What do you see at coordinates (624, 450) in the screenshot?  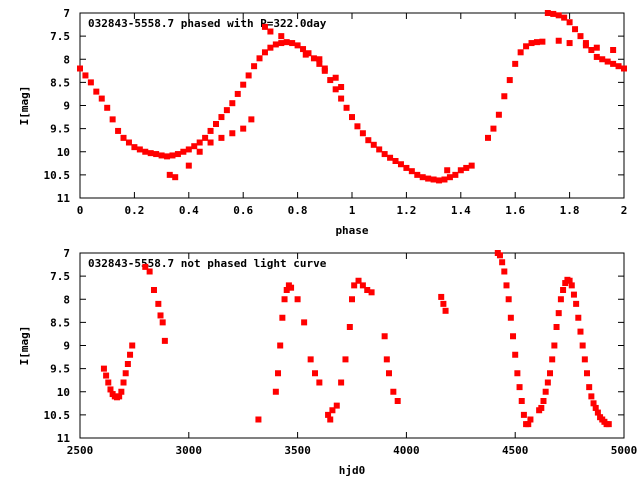 I see `x-tick-label: 5000` at bounding box center [624, 450].